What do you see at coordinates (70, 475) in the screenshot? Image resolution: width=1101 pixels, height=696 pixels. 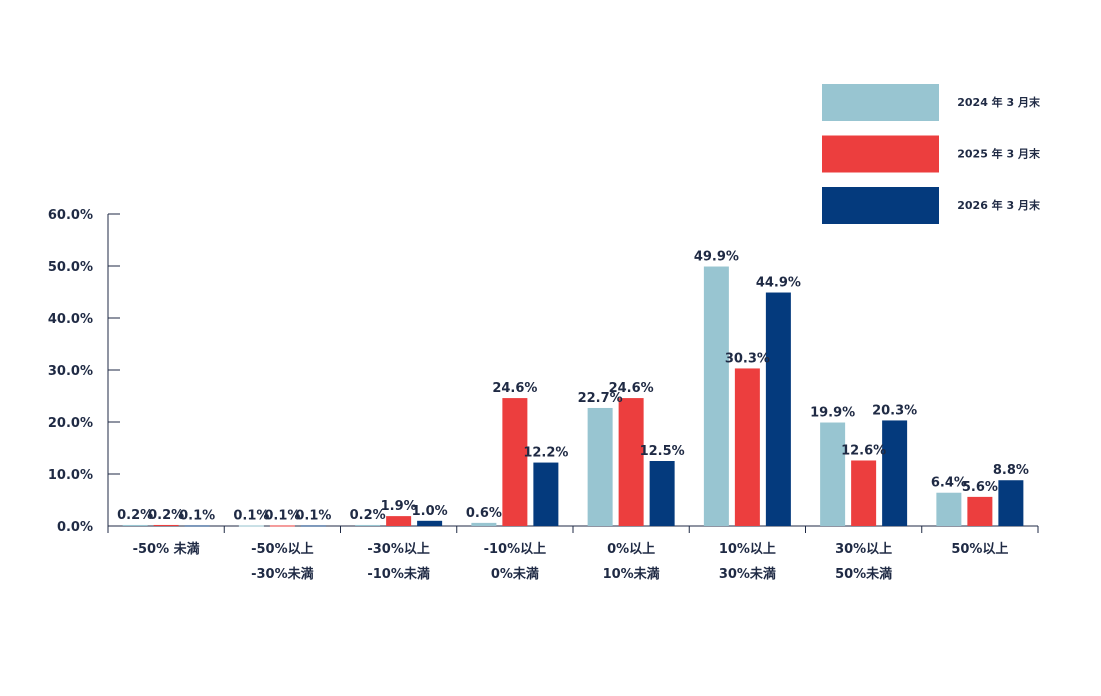 I see `y-tick-label: 10.0%` at bounding box center [70, 475].